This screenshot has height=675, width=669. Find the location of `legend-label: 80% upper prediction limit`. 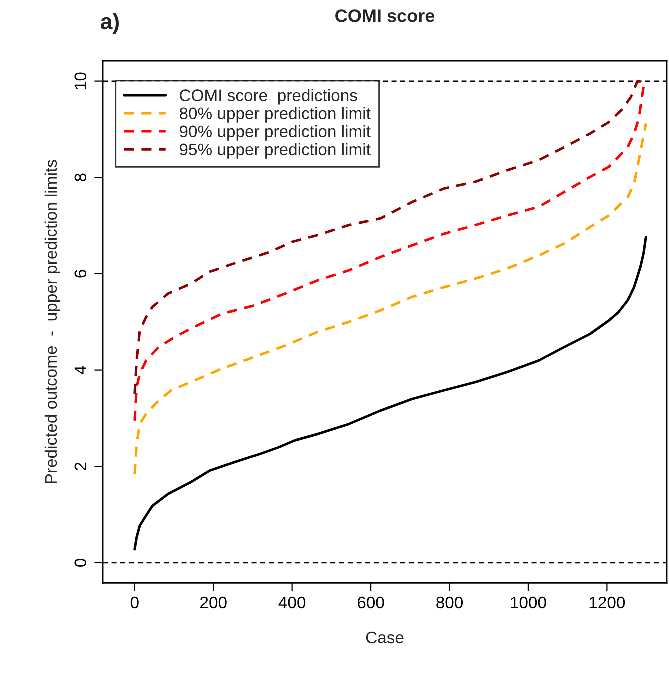

legend-label: 80% upper prediction limit is located at coordinates (275, 115).